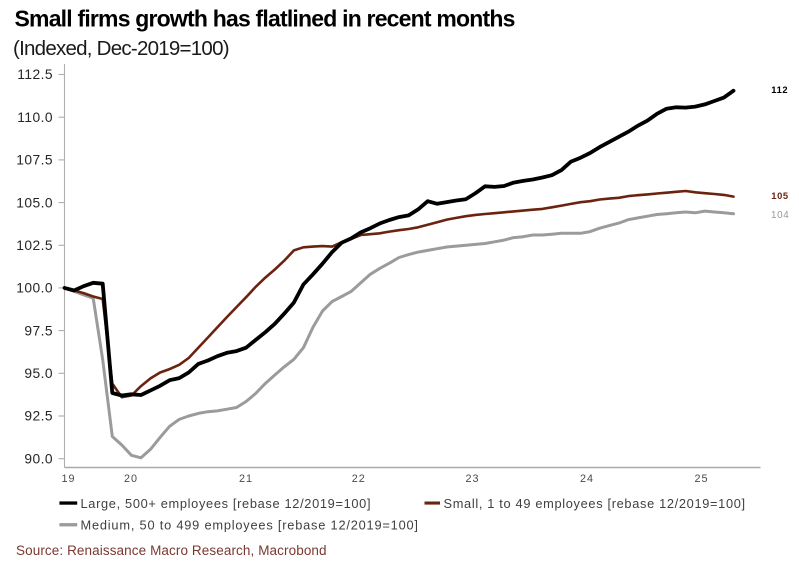  What do you see at coordinates (38, 373) in the screenshot?
I see `svg-text: 95.0` at bounding box center [38, 373].